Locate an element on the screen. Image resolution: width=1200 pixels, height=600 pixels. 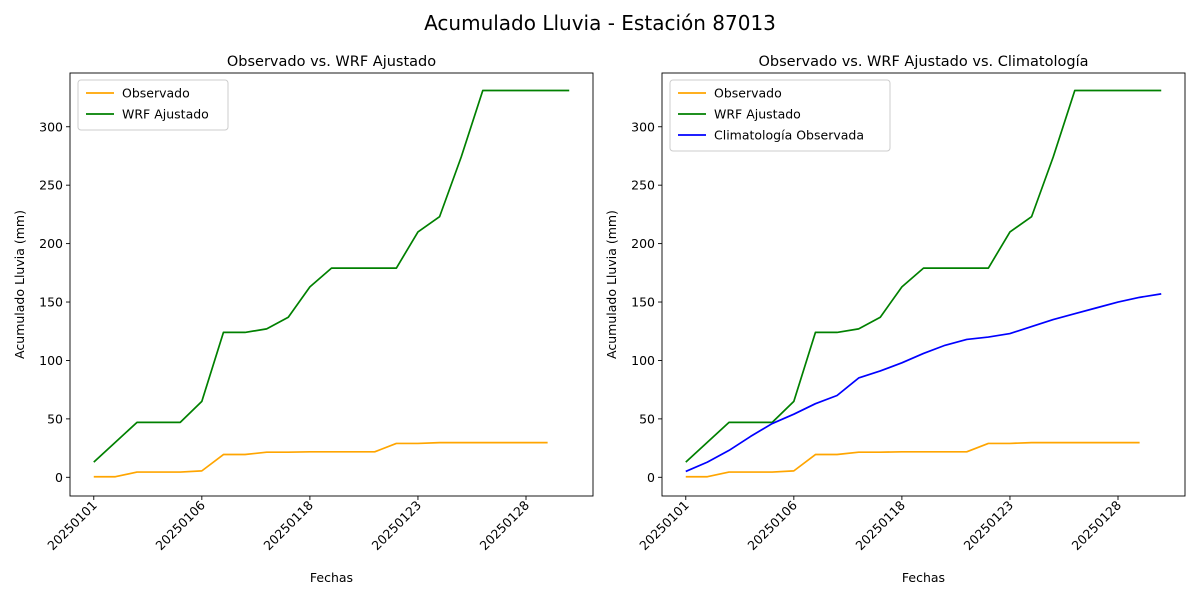
chart-title: Observado vs. WRF Ajustado is located at coordinates (331, 62).